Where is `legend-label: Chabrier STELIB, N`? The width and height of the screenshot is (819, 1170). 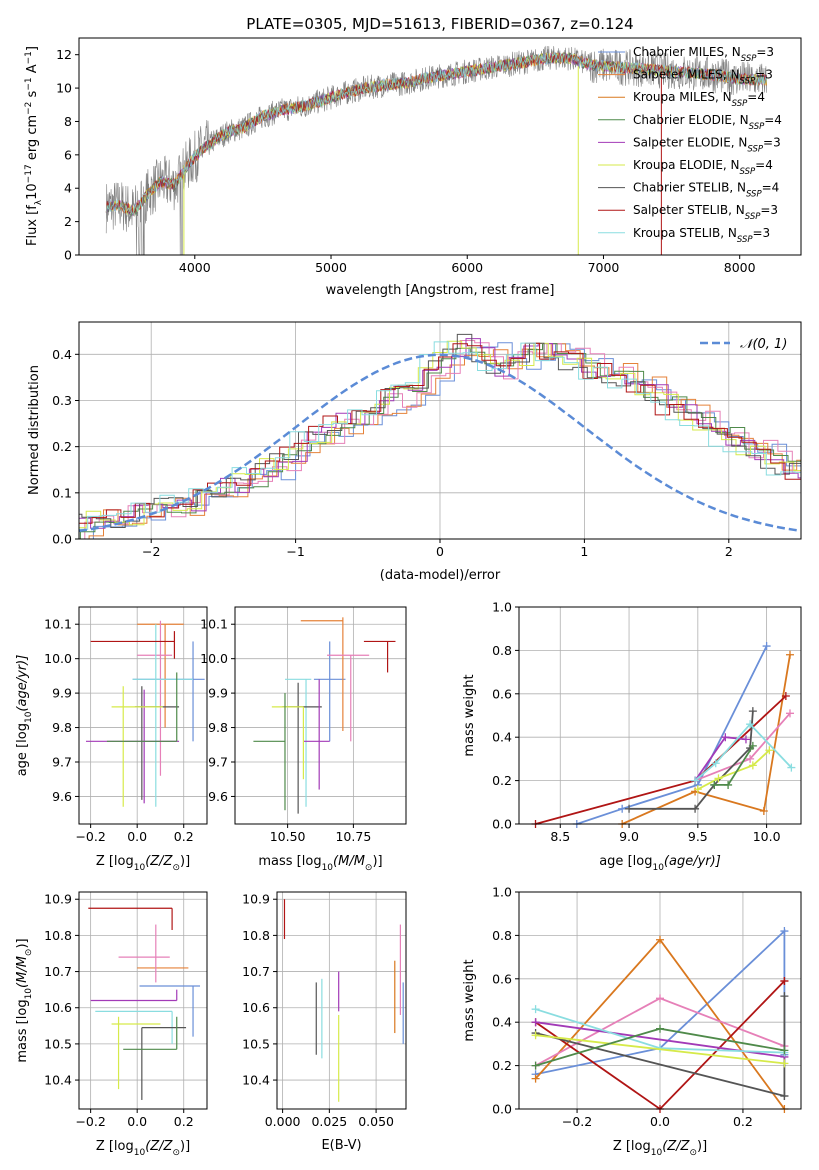 legend-label: Chabrier STELIB, N is located at coordinates (689, 188).